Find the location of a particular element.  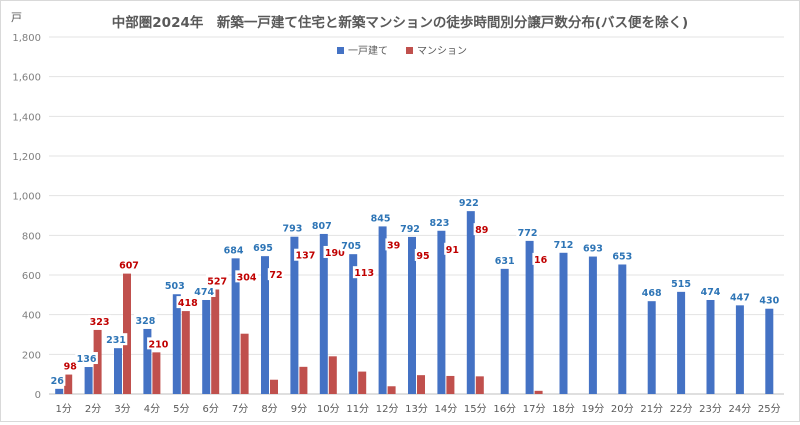

data-label-mansion: 89 is located at coordinates (481, 230).